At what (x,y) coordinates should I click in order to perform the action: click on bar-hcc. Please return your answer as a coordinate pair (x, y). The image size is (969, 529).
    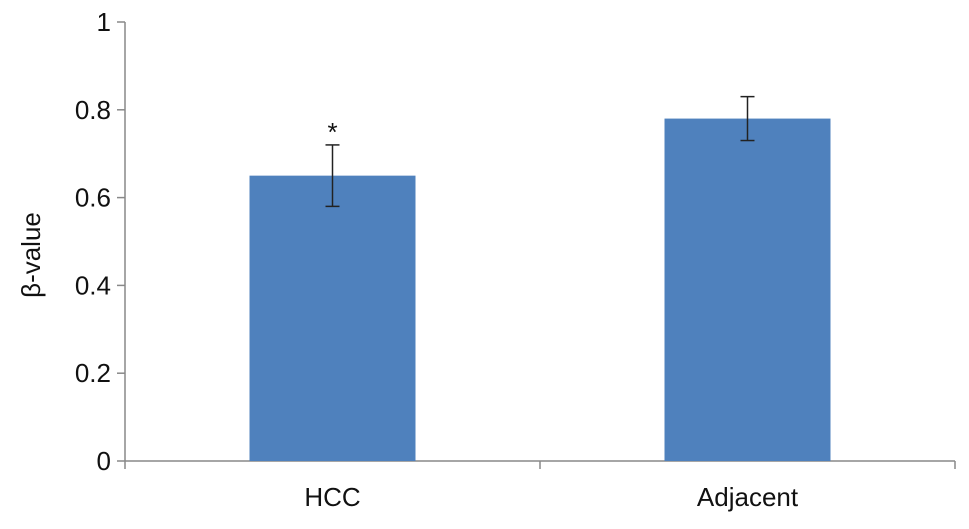
    Looking at the image, I should click on (332, 318).